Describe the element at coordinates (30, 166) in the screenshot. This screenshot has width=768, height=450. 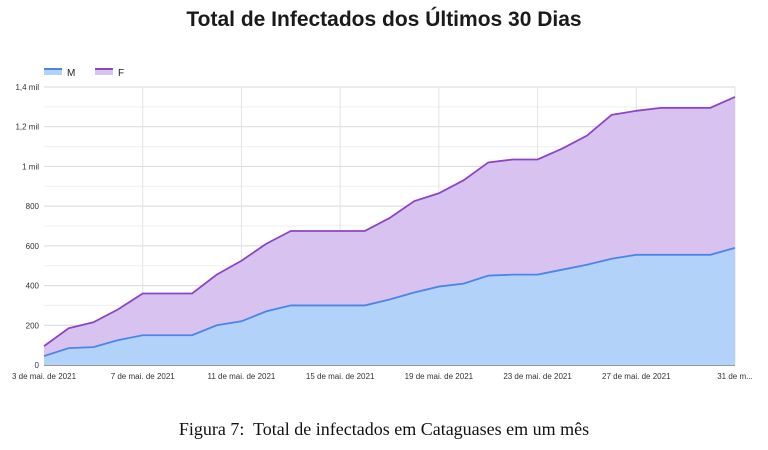
I see `y-tick-label: 1 mil` at that location.